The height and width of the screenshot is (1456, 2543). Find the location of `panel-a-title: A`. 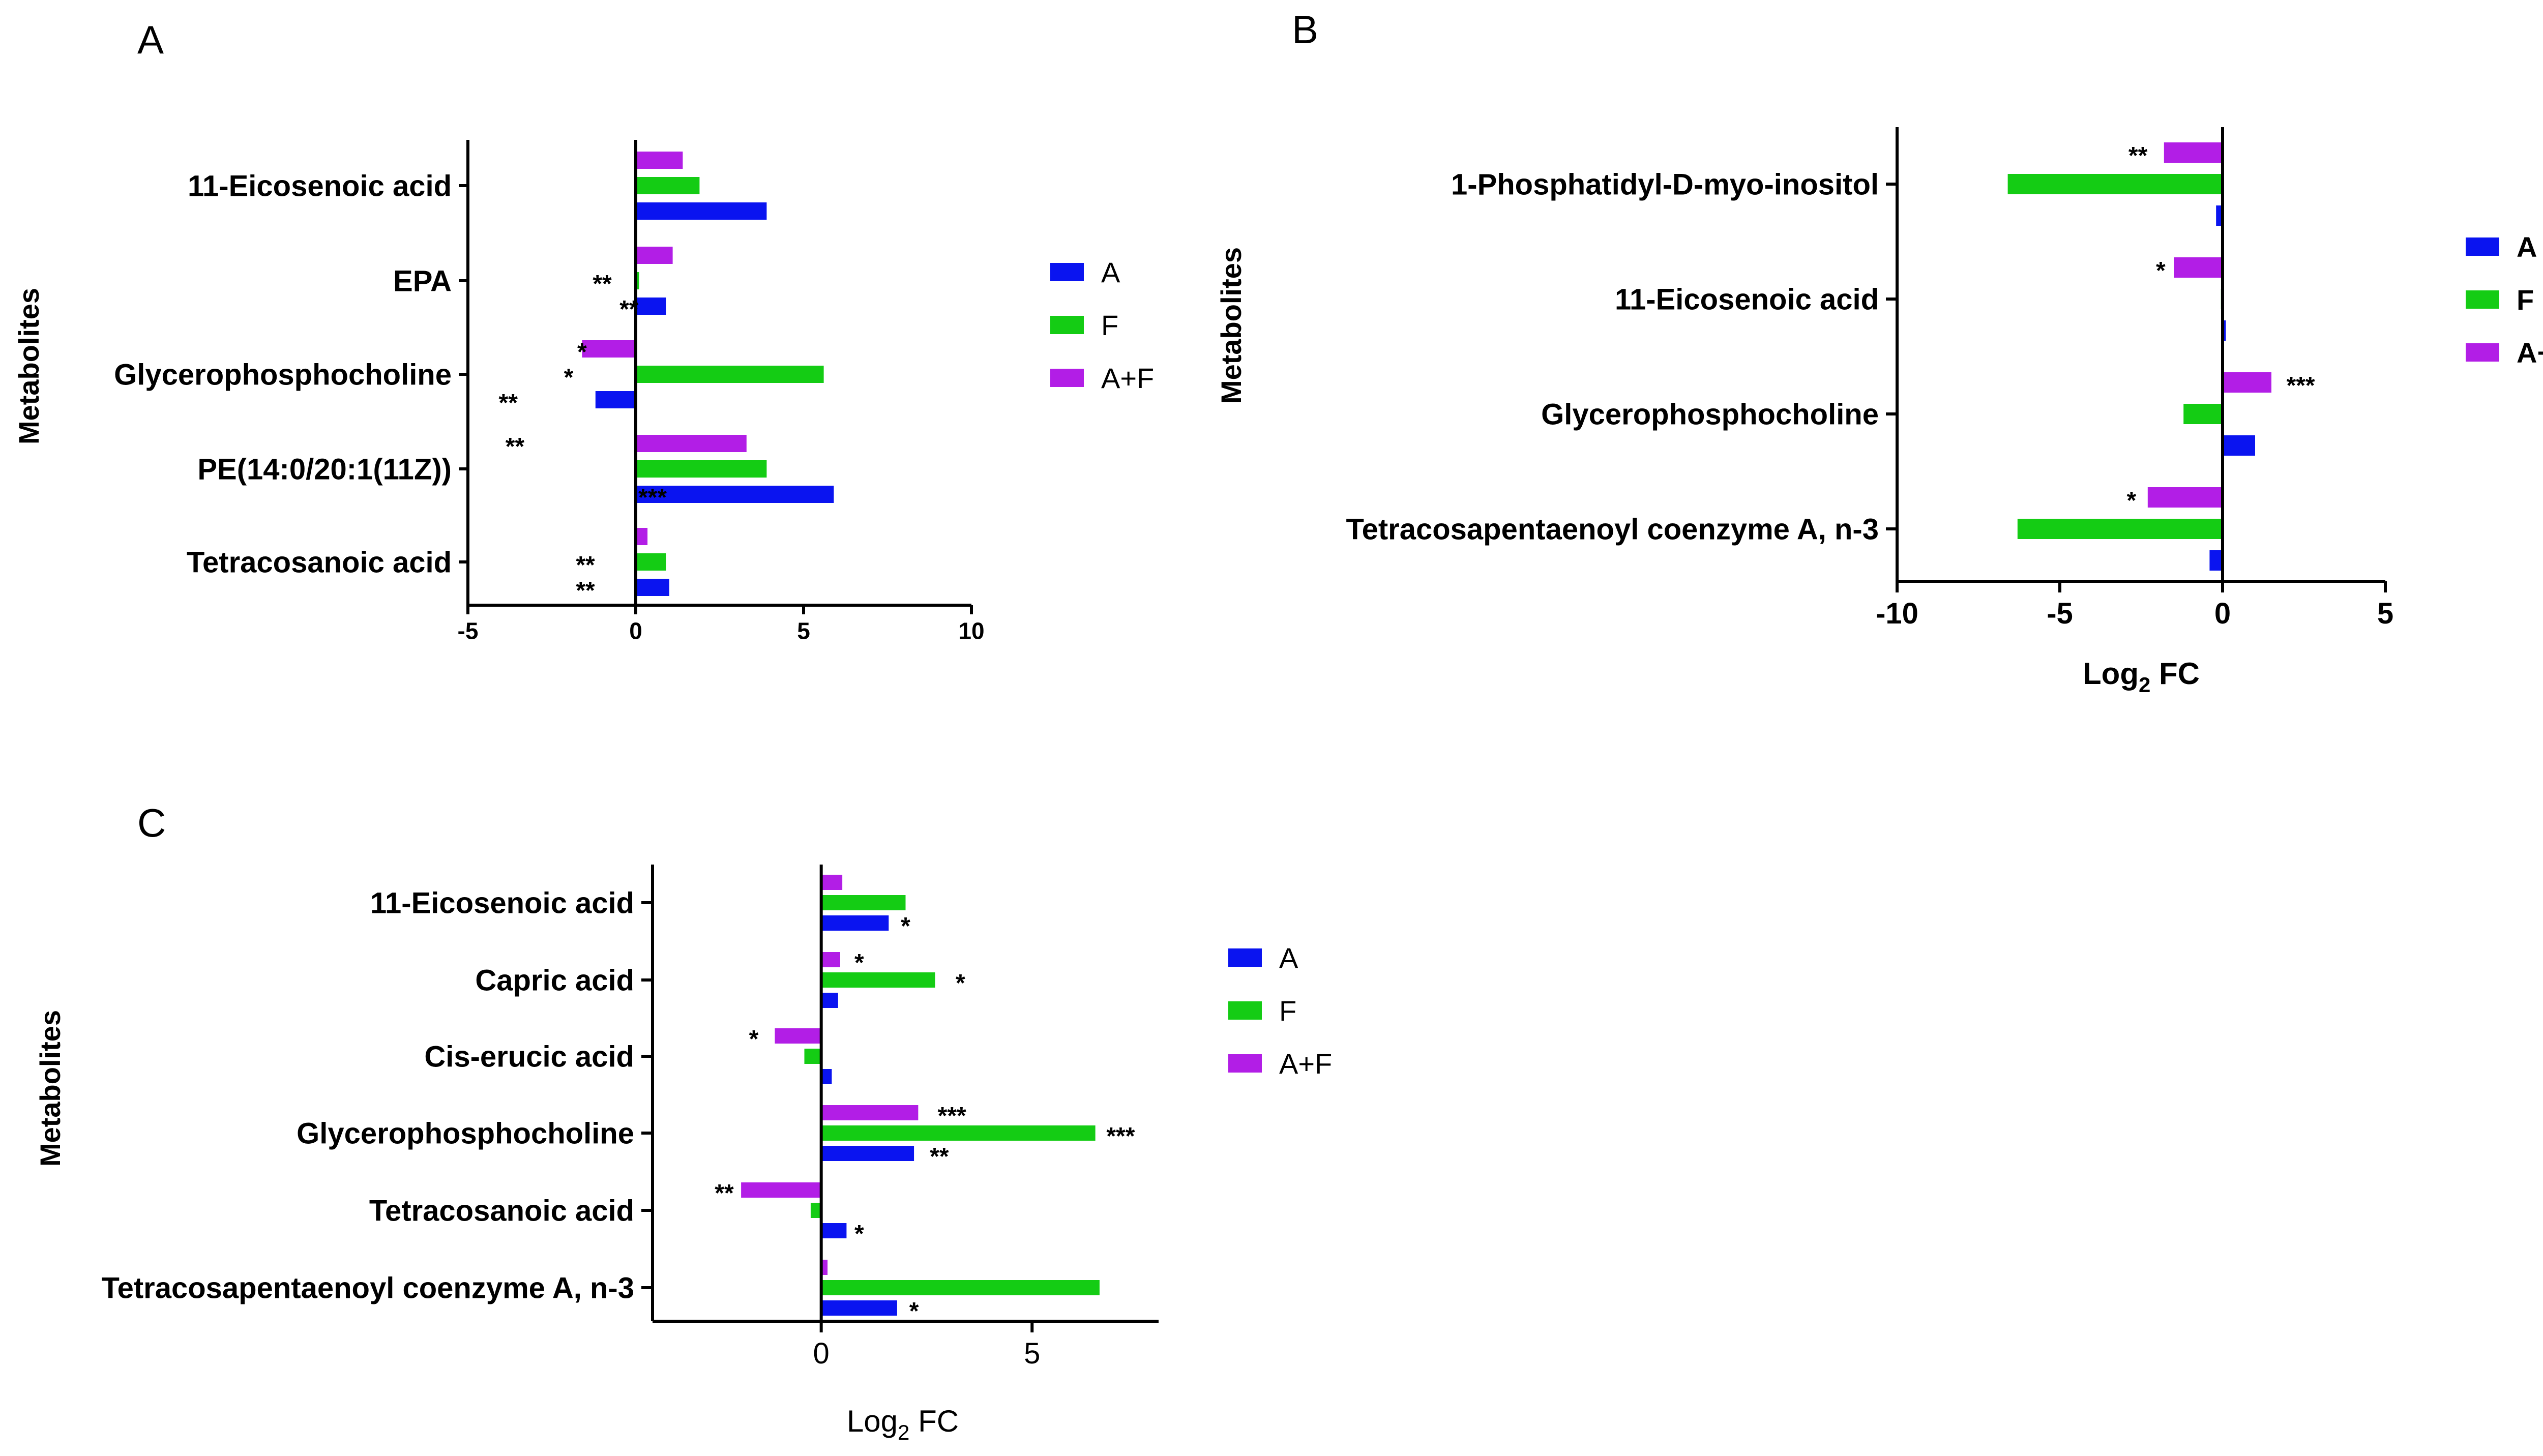

panel-a-title: A is located at coordinates (151, 39).